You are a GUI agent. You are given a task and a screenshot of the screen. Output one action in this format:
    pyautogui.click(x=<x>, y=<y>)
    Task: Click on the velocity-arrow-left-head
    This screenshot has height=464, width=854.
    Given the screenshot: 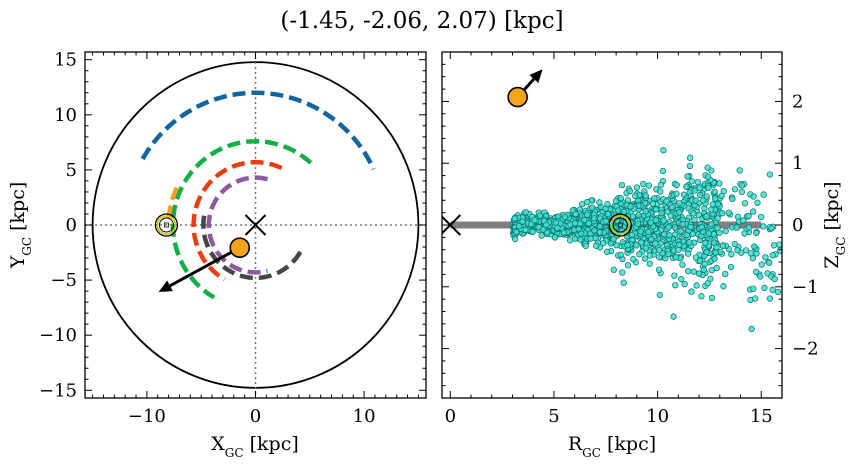 What is the action you would take?
    pyautogui.click(x=165, y=286)
    